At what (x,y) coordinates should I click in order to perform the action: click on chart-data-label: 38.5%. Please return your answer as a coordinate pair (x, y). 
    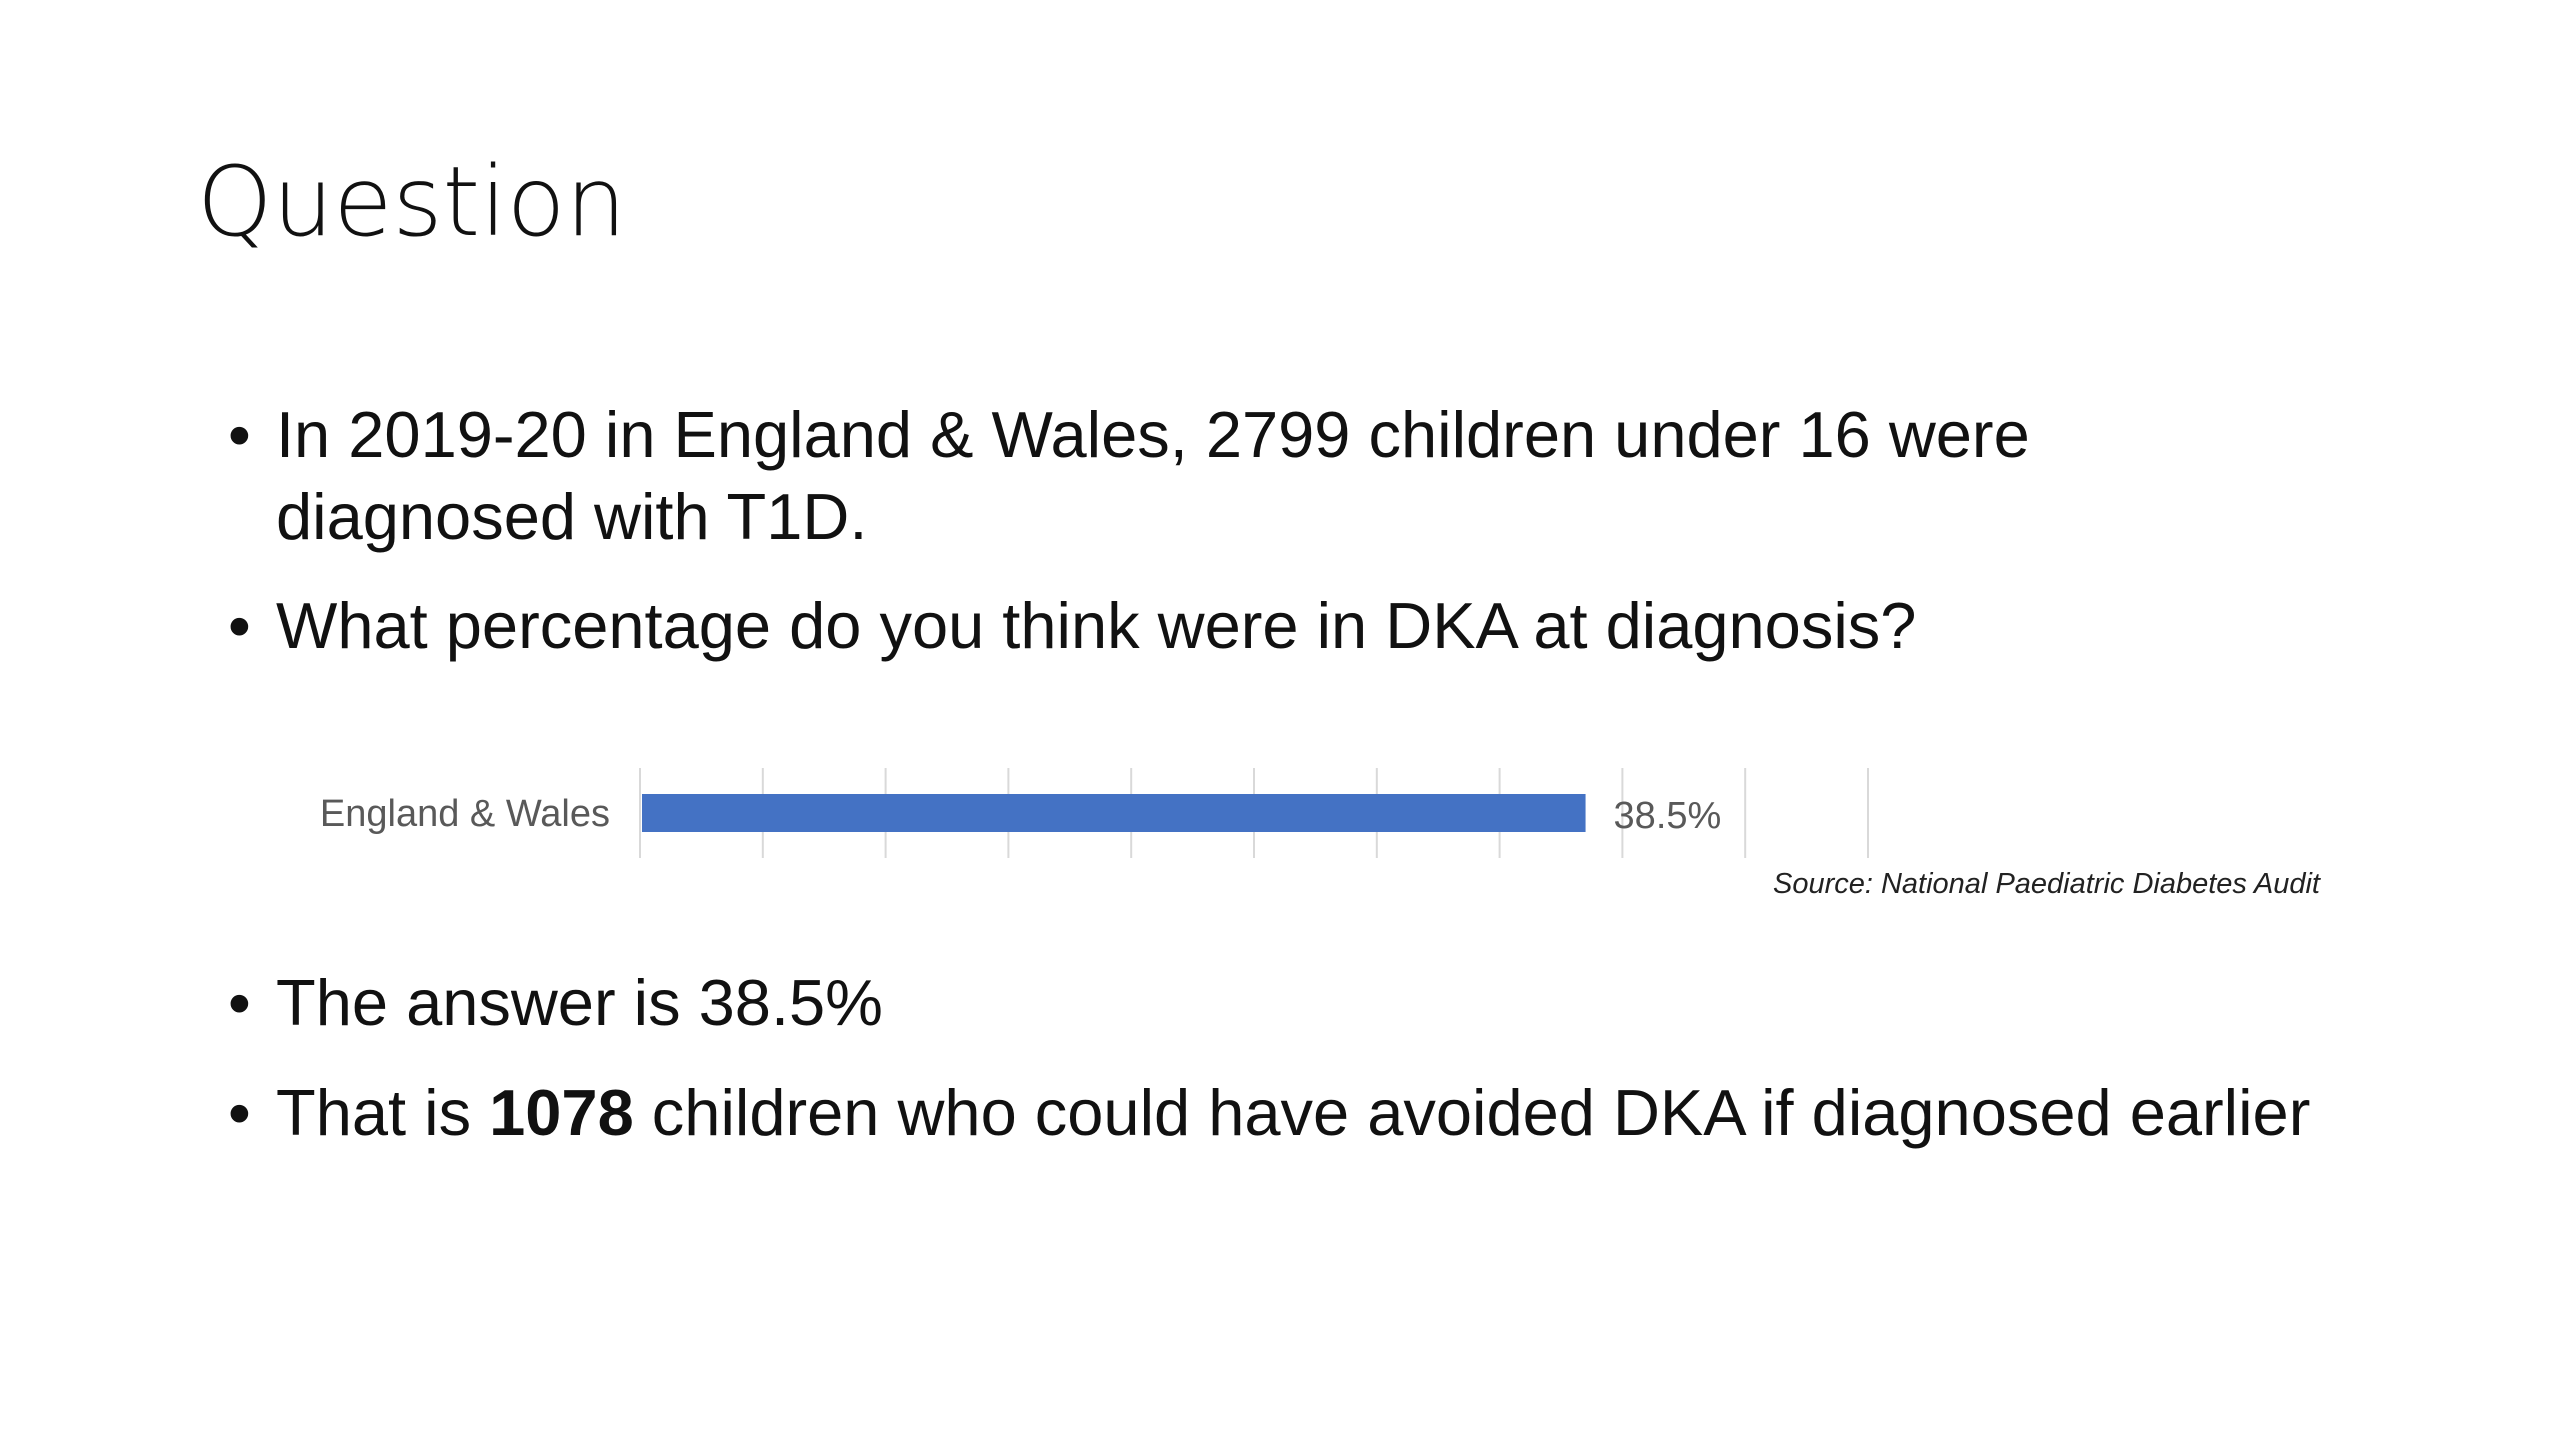
    Looking at the image, I should click on (1668, 816).